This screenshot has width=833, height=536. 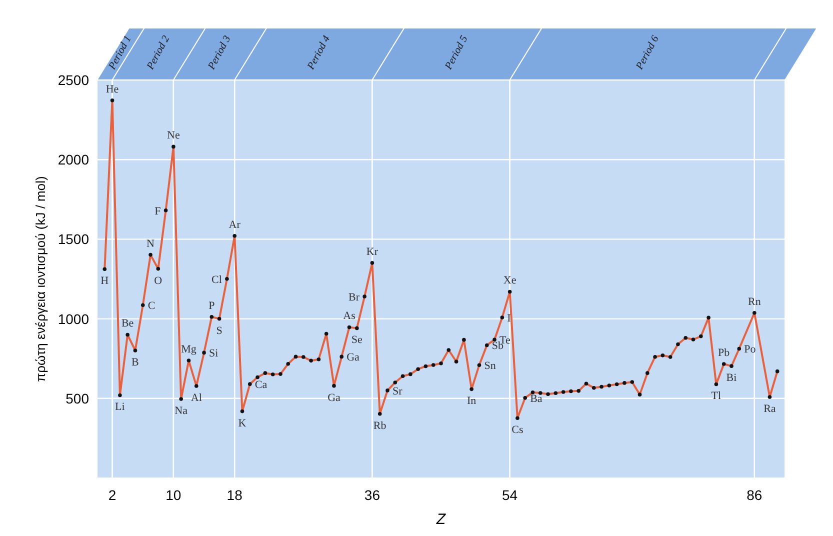 I want to click on annotation: Tl, so click(x=716, y=396).